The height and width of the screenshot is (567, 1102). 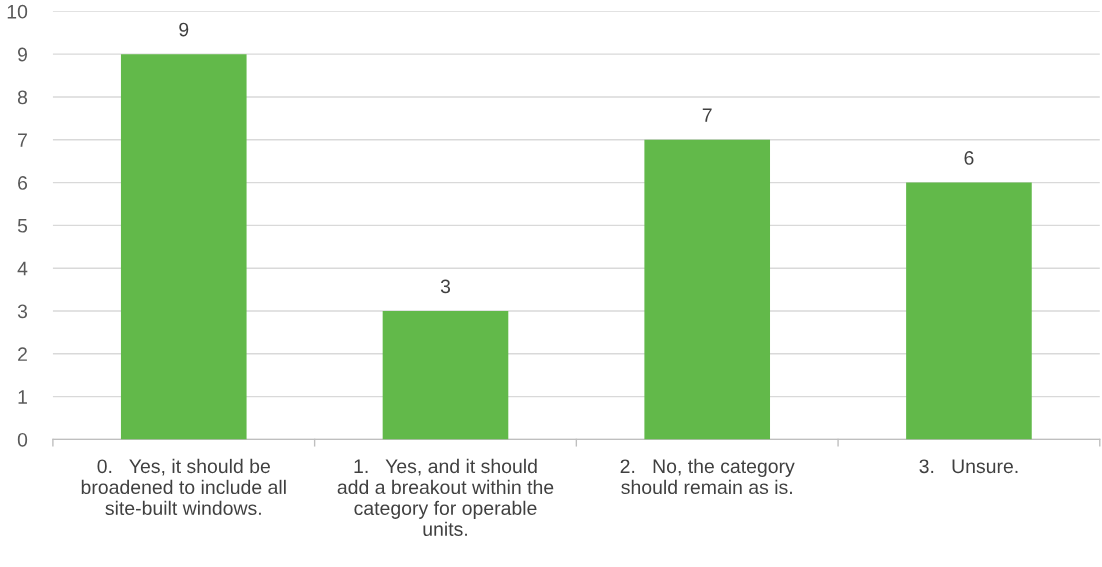 I want to click on y-tick-label: 10, so click(x=17, y=11).